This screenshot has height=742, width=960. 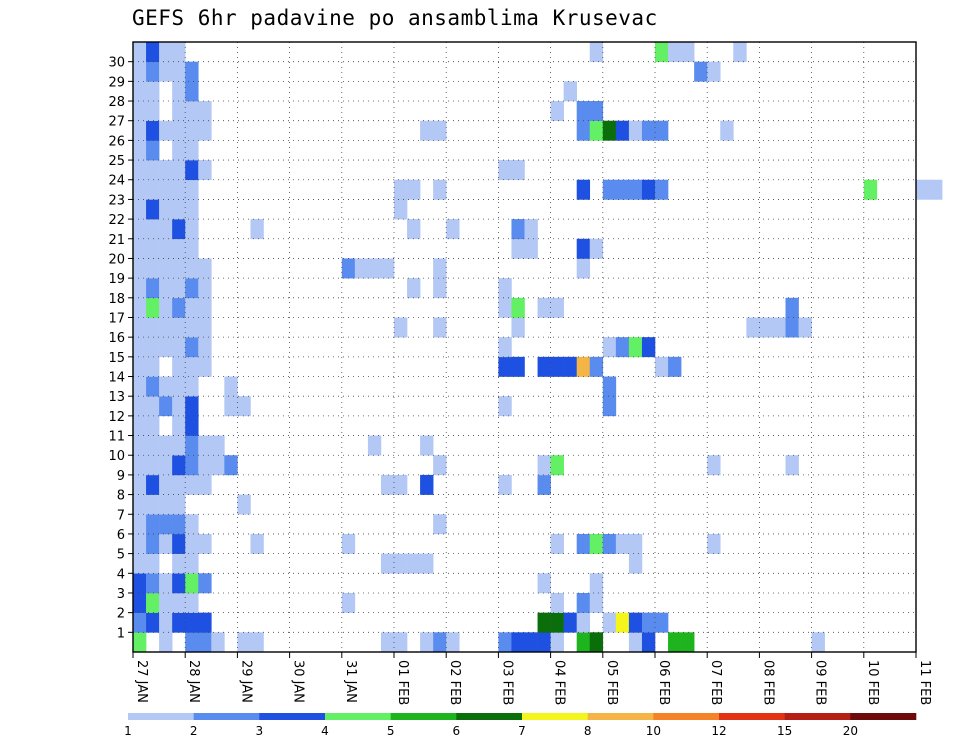 What do you see at coordinates (121, 535) in the screenshot?
I see `y-tick-label: 6` at bounding box center [121, 535].